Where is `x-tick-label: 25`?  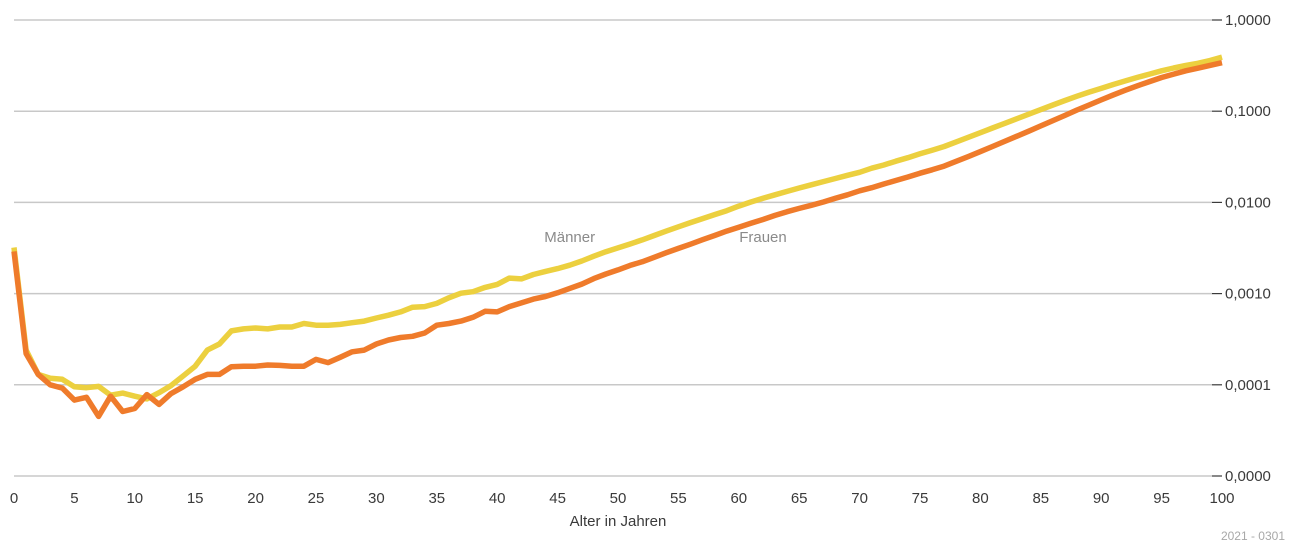 x-tick-label: 25 is located at coordinates (316, 498).